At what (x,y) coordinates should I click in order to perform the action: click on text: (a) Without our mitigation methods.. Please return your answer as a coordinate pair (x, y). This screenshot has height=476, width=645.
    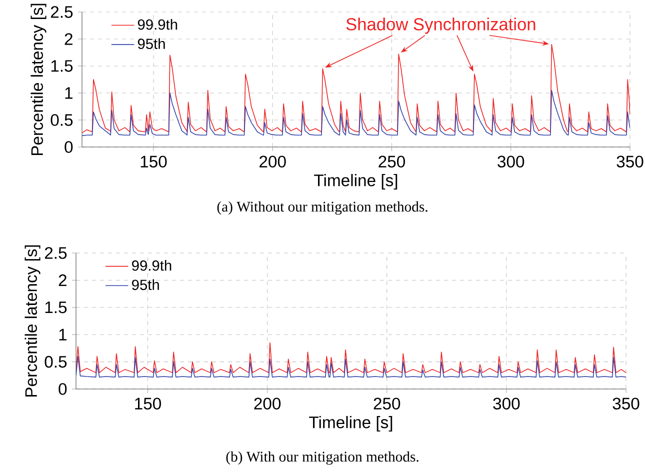
    Looking at the image, I should click on (322, 208).